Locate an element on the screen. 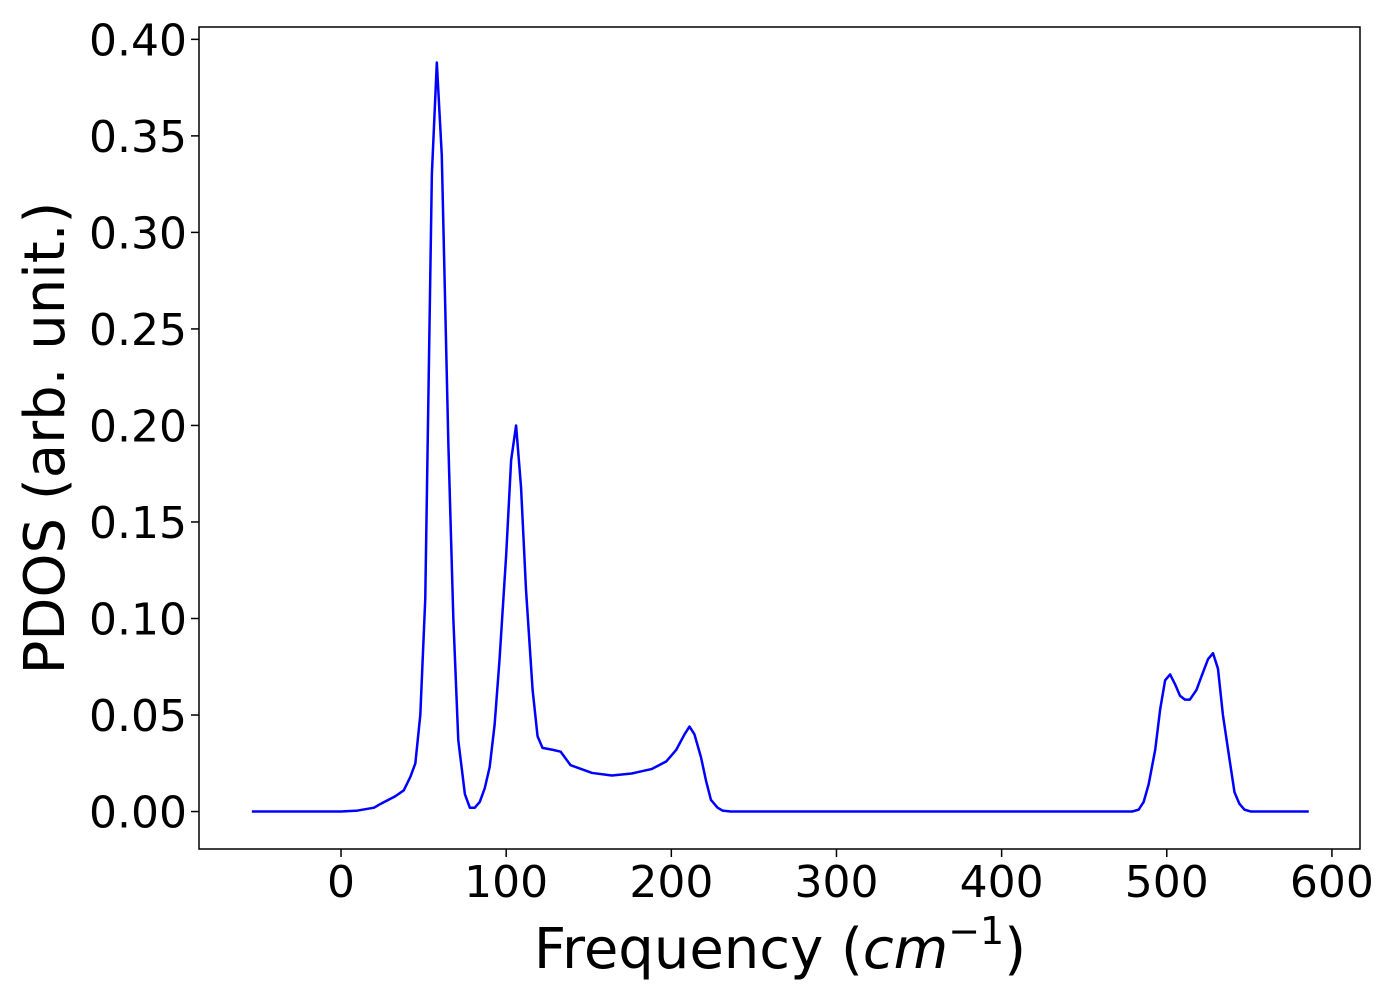  x-tick-label: 400 is located at coordinates (1002, 882).